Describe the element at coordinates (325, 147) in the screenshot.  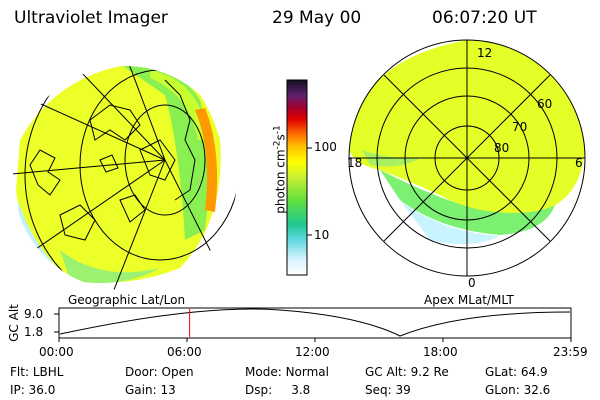
I see `colorbar-tick-100: 100` at that location.